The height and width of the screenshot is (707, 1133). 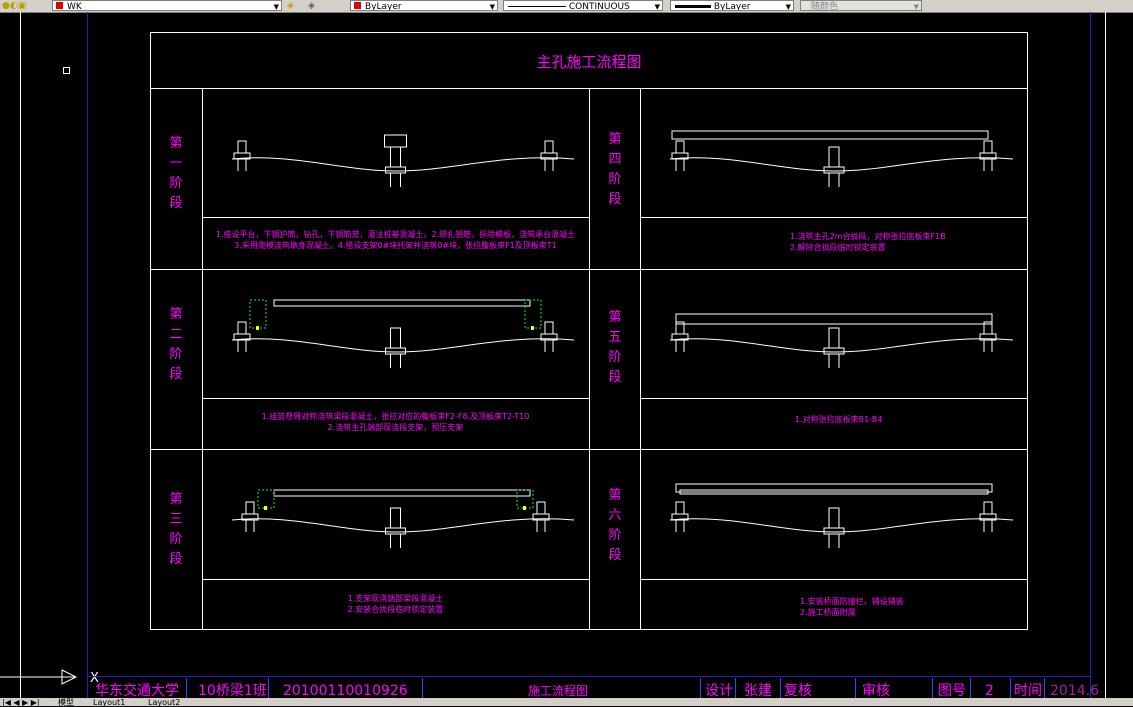 I want to click on note-line: 1.对称张拉底板束B1-B4, so click(x=839, y=419).